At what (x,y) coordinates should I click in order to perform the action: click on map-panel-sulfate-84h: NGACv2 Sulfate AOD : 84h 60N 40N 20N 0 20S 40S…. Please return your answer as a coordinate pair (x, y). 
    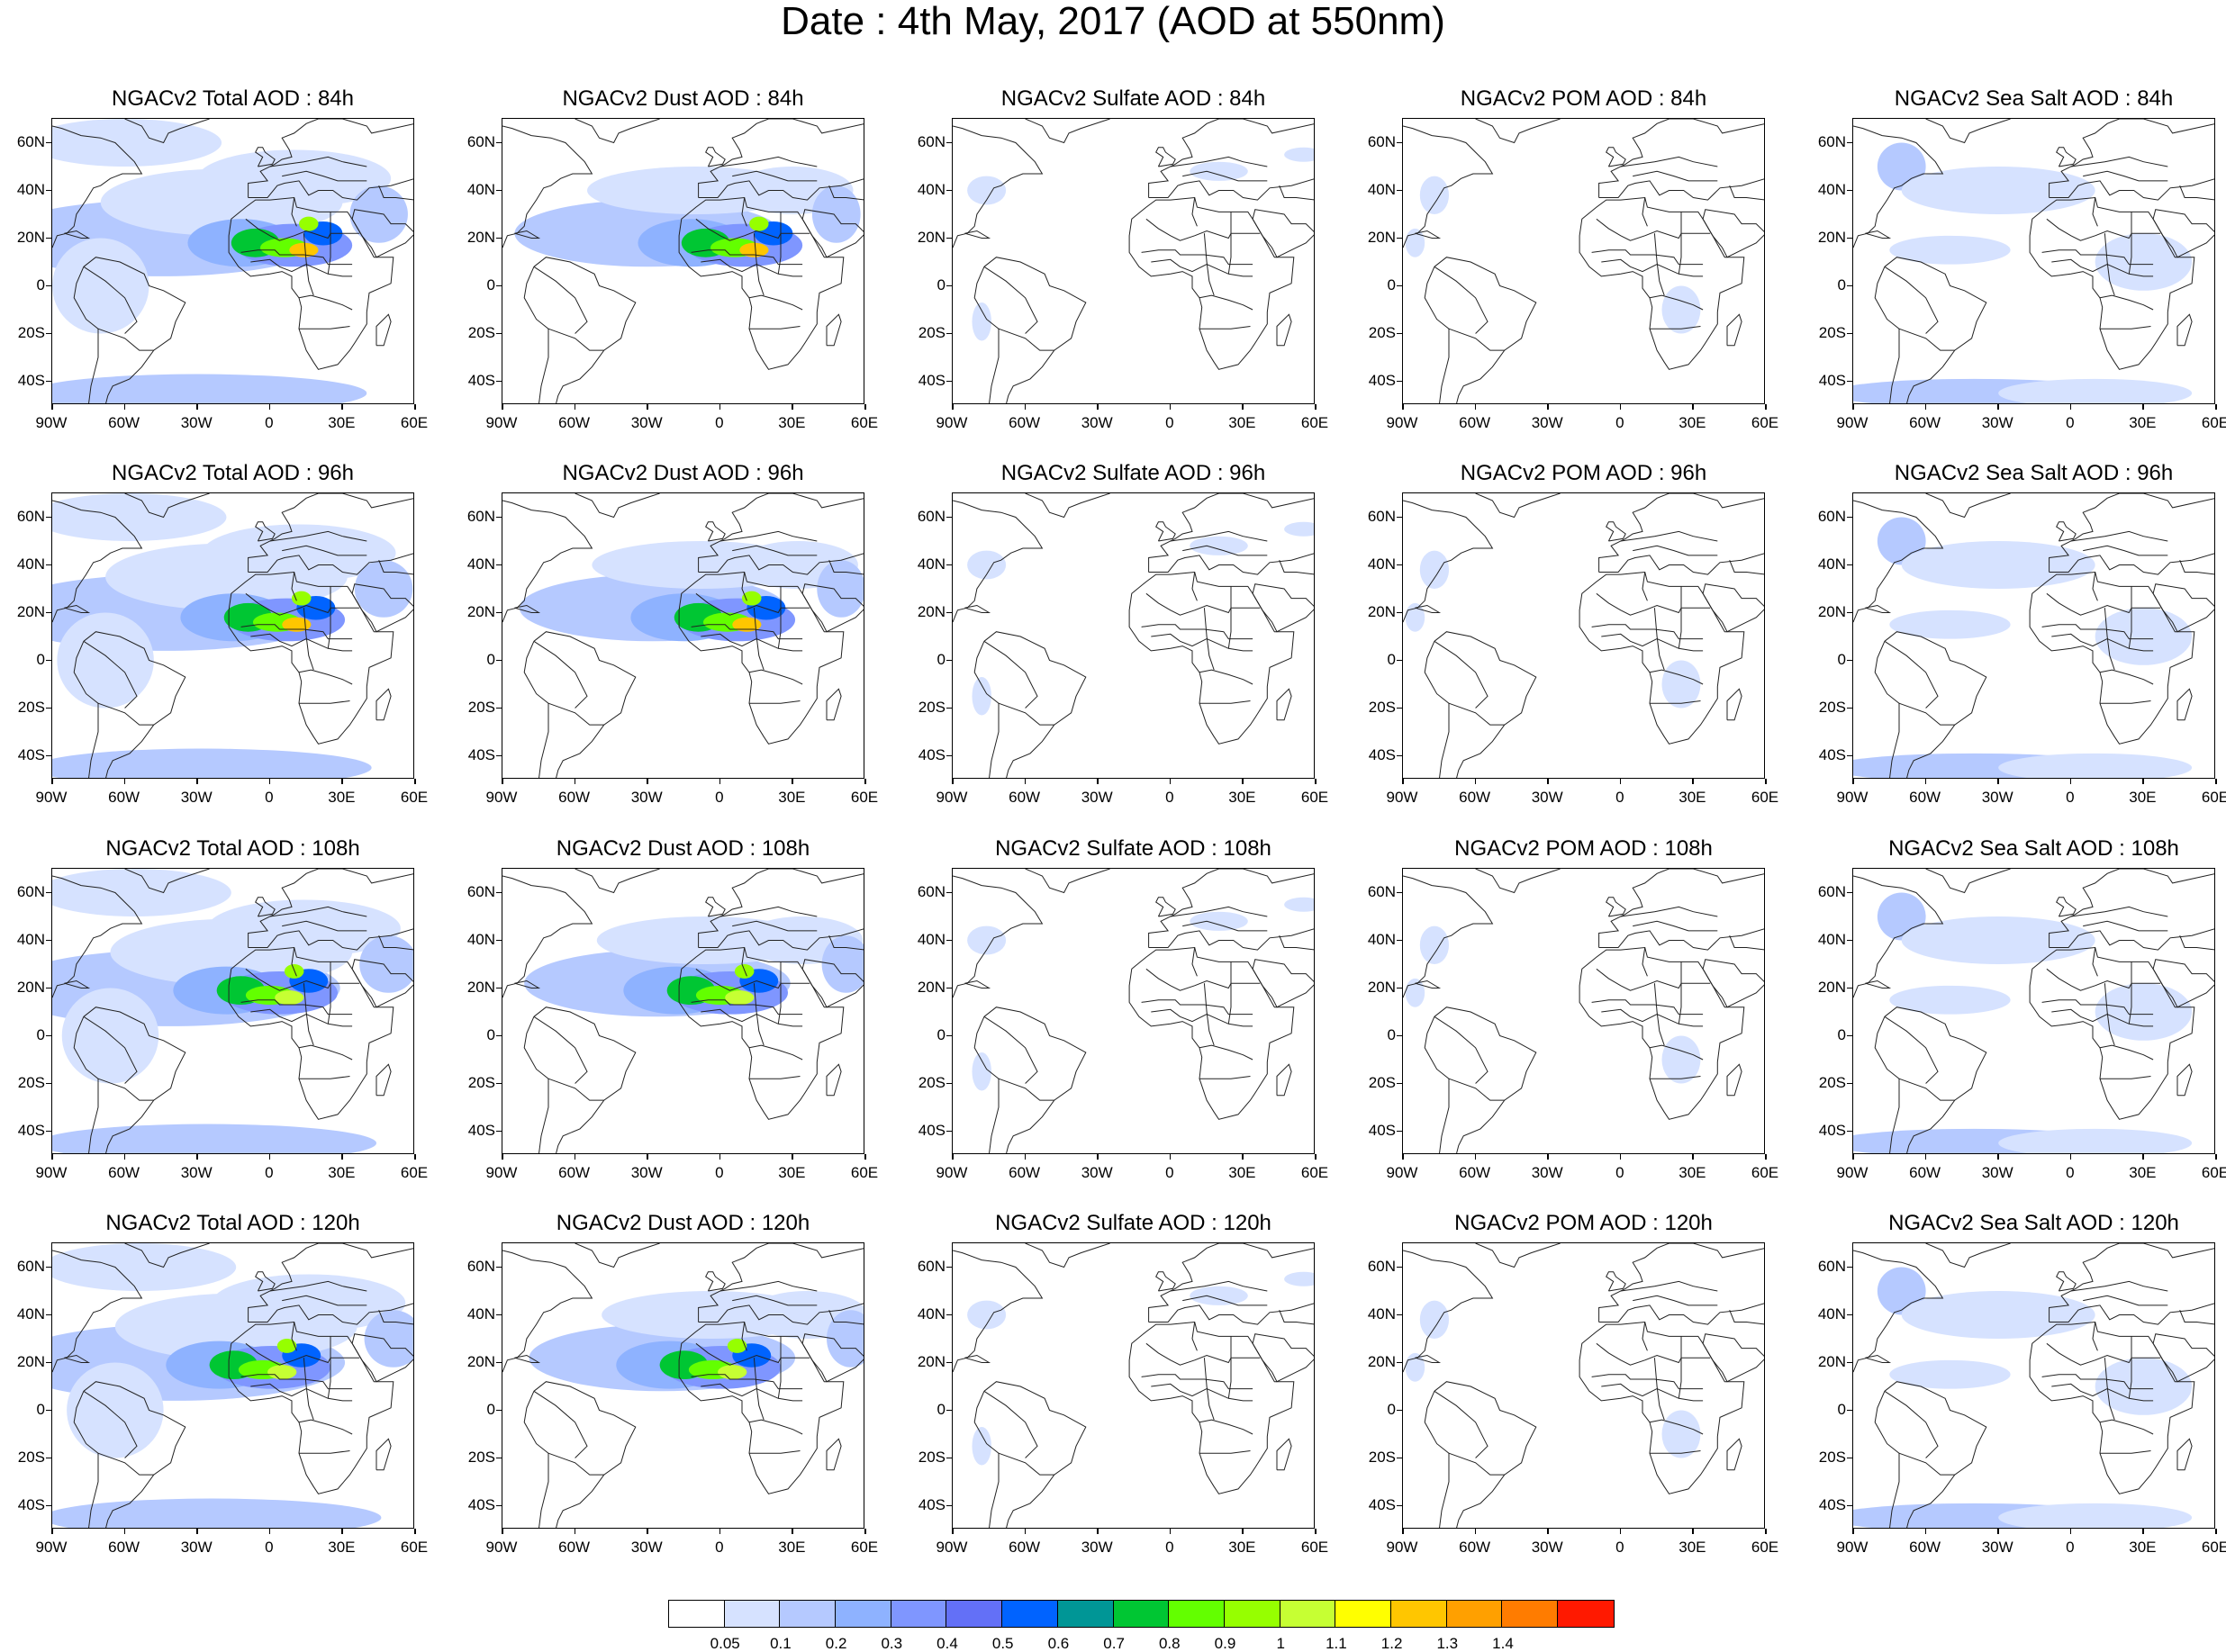
    Looking at the image, I should click on (1123, 259).